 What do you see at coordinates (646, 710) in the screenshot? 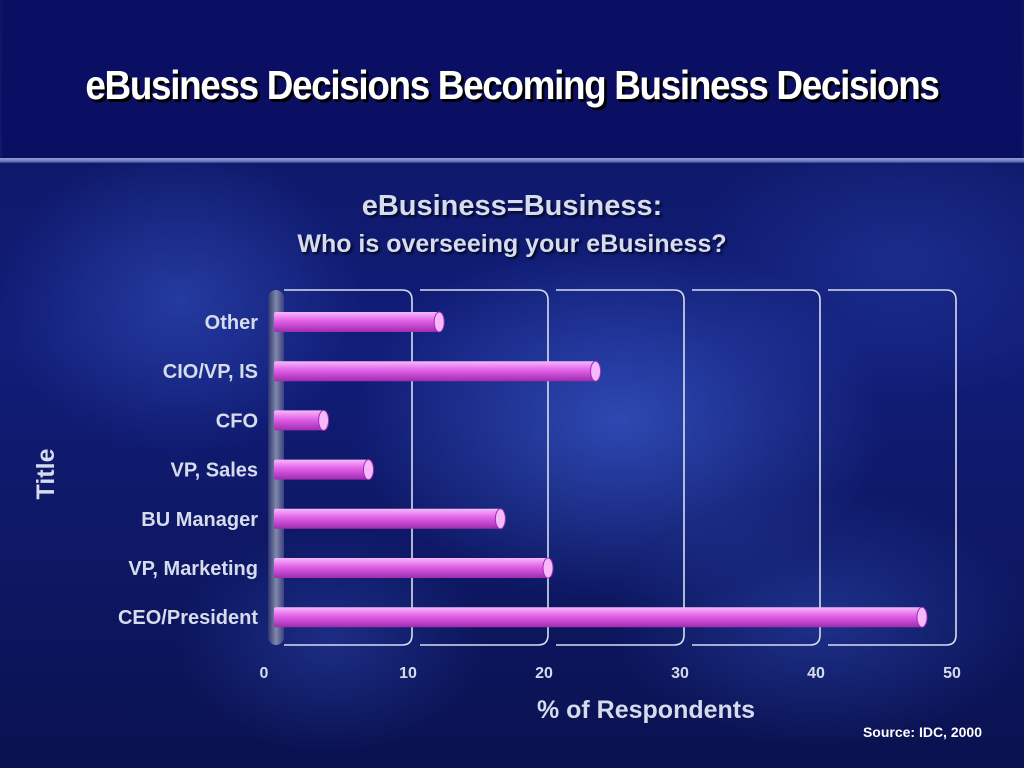
I see `x-axis-label: % of Respondents` at bounding box center [646, 710].